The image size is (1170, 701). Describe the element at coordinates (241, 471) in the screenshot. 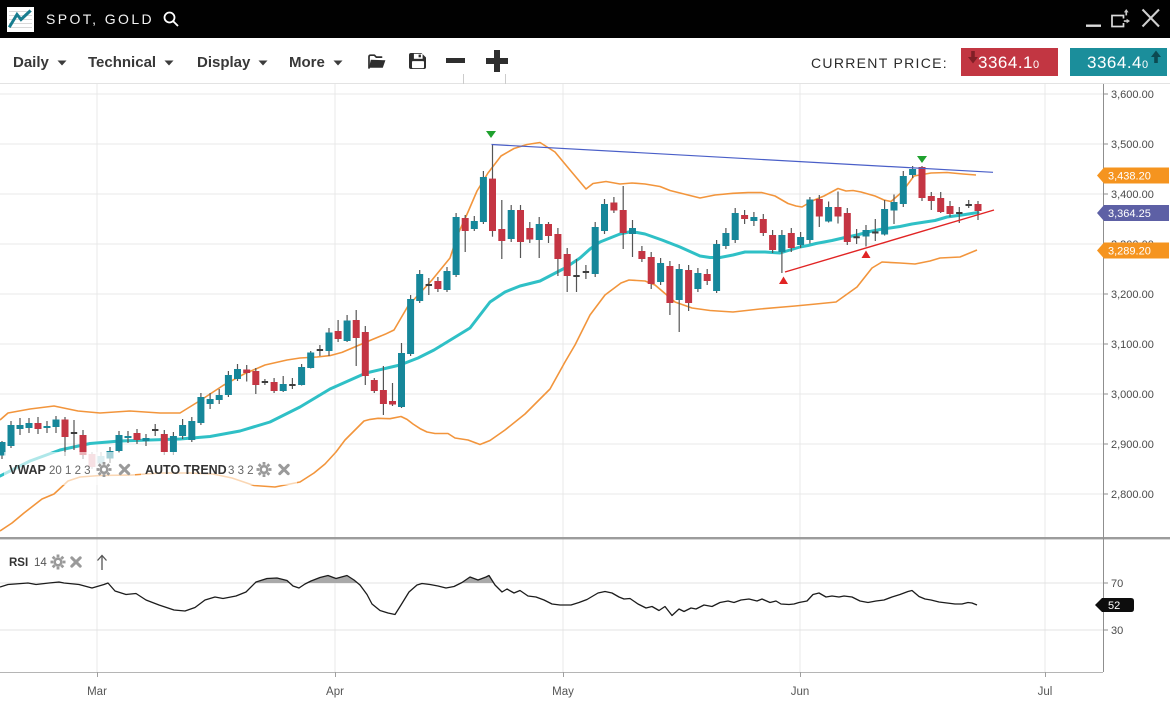

I see `svg-text: 3 3 2` at that location.